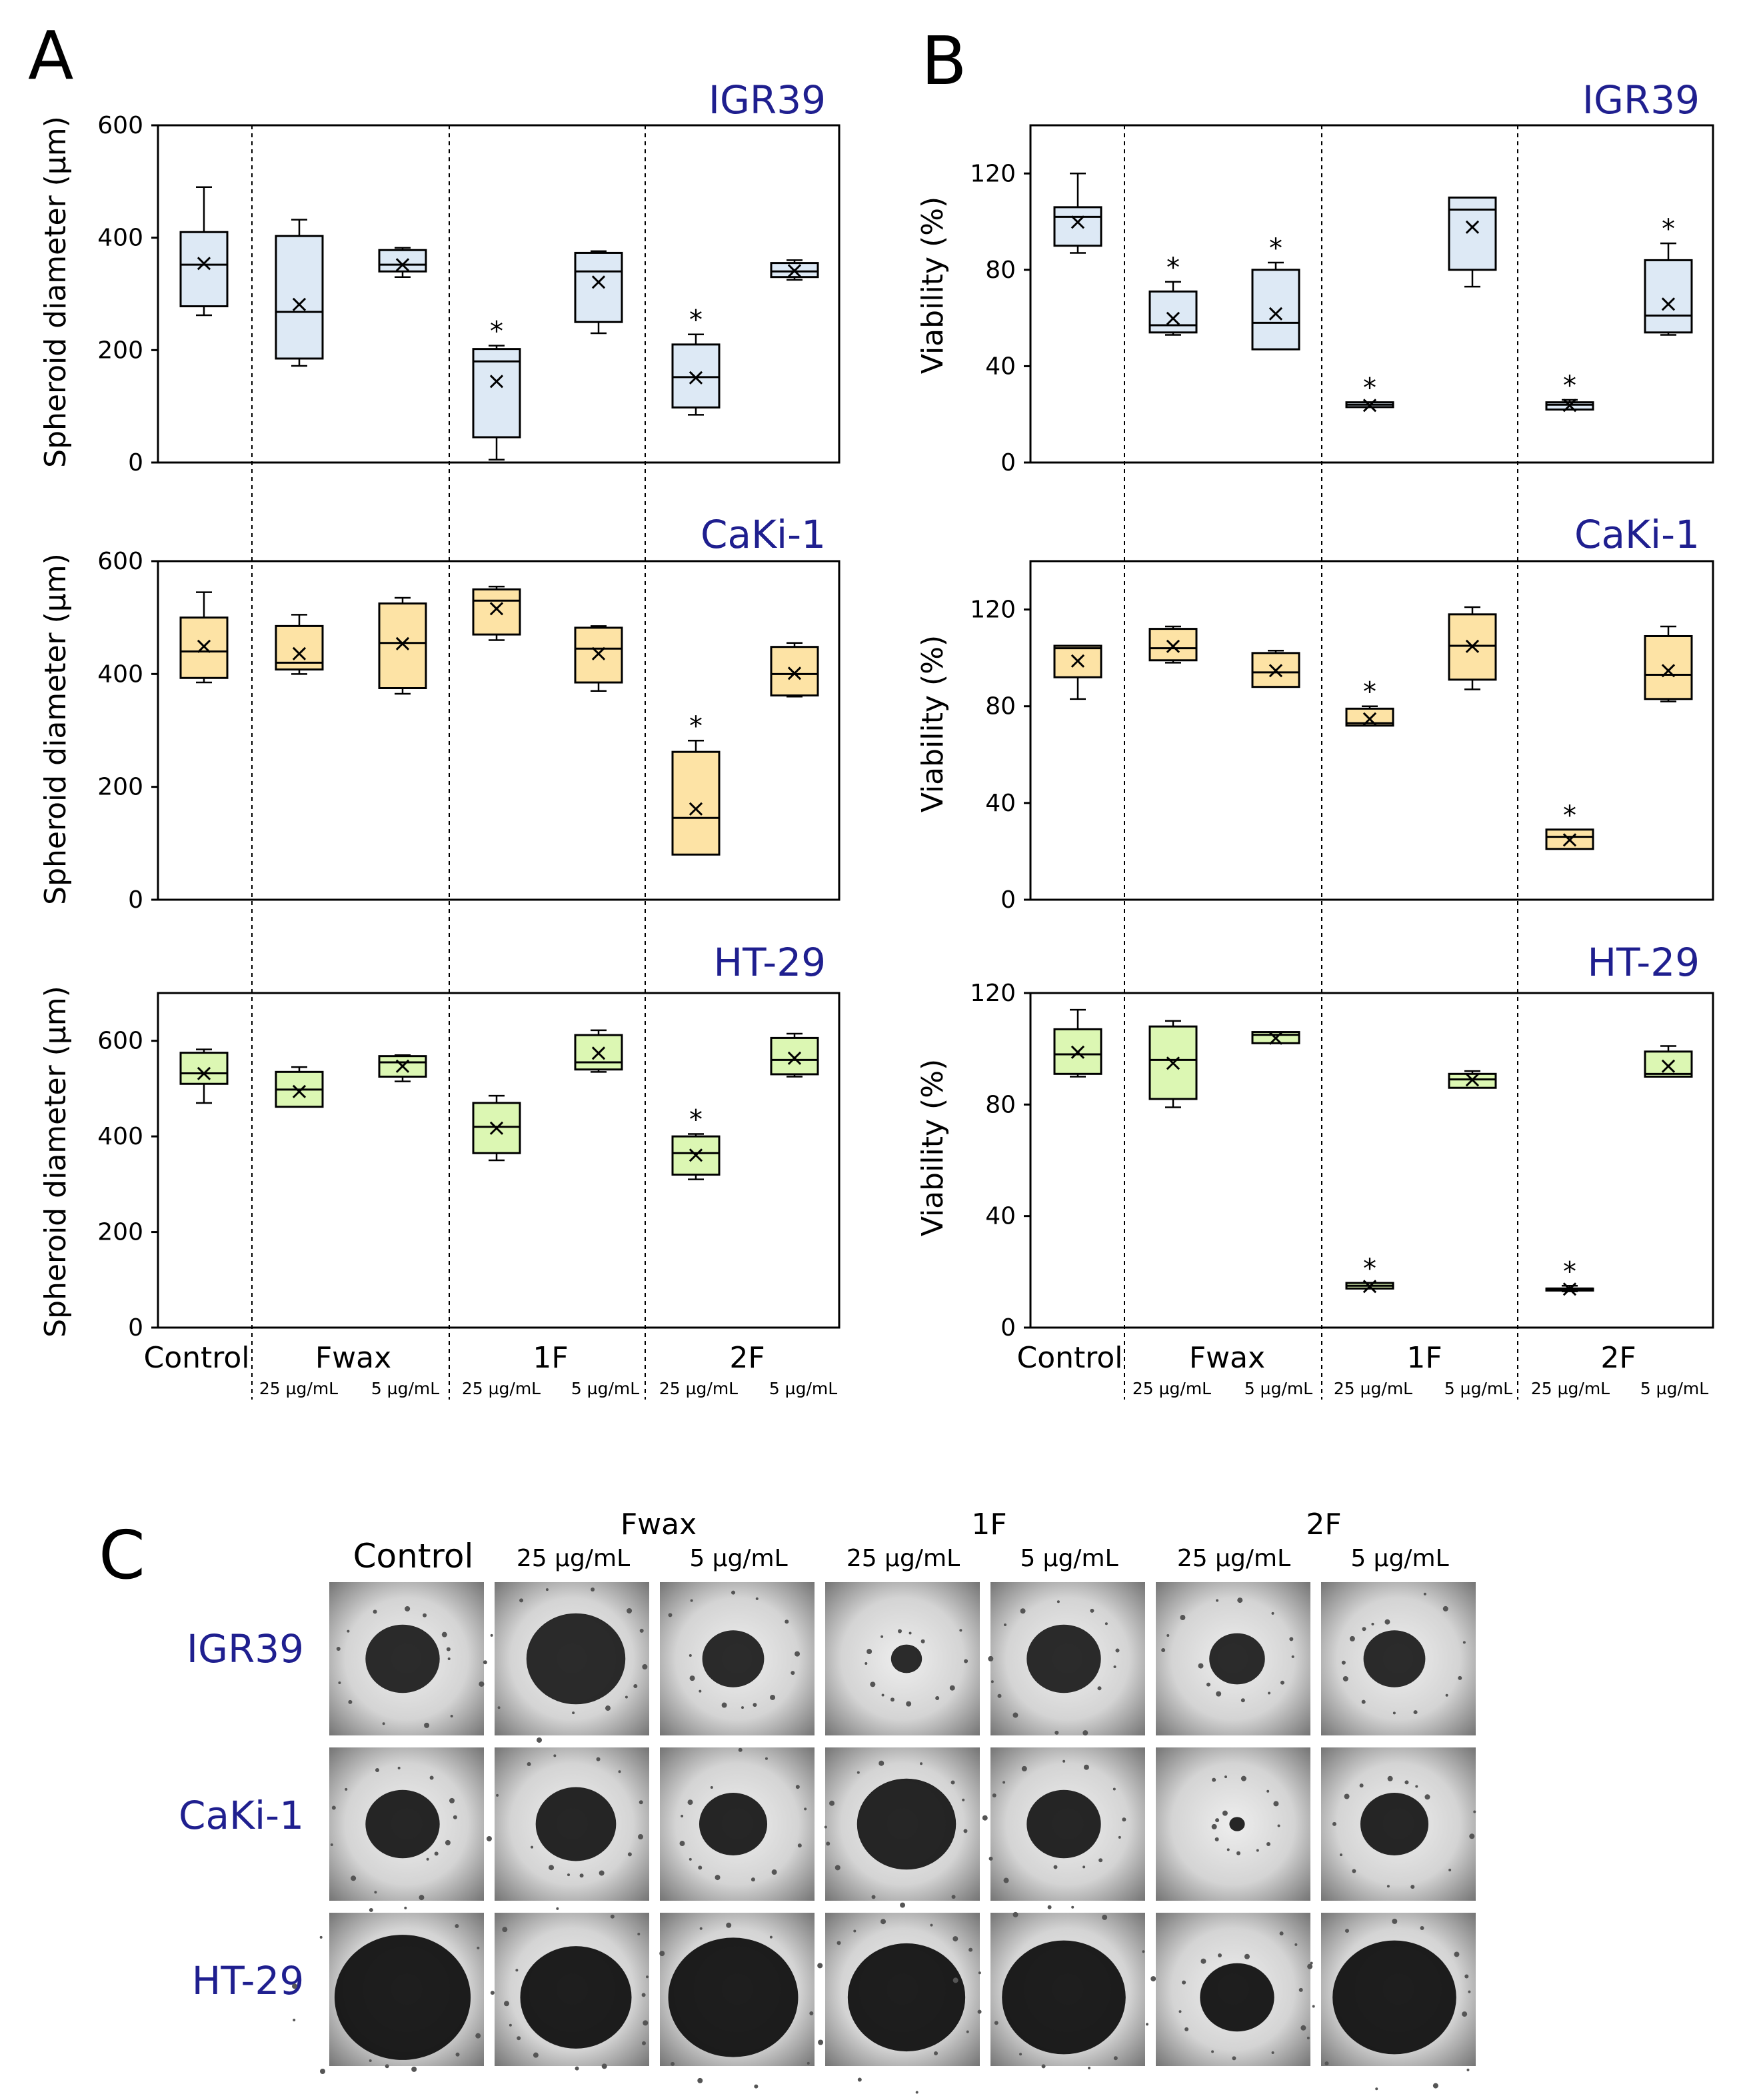 The height and width of the screenshot is (2100, 1751). What do you see at coordinates (1000, 1104) in the screenshot?
I see `y-tick-label: 80` at bounding box center [1000, 1104].